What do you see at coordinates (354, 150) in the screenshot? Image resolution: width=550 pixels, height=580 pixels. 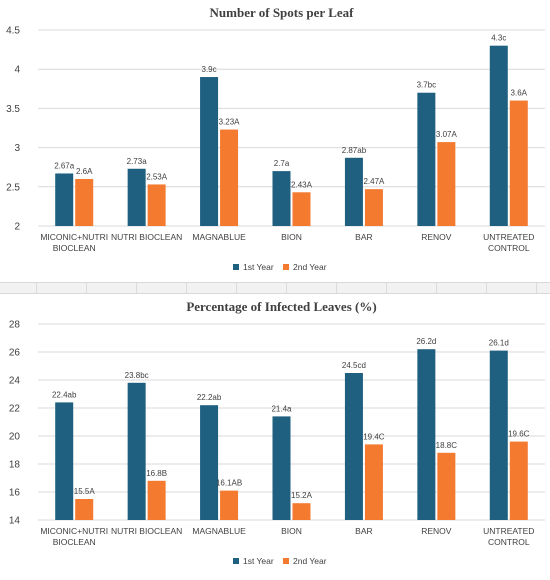 I see `data-label: 2.87ab` at bounding box center [354, 150].